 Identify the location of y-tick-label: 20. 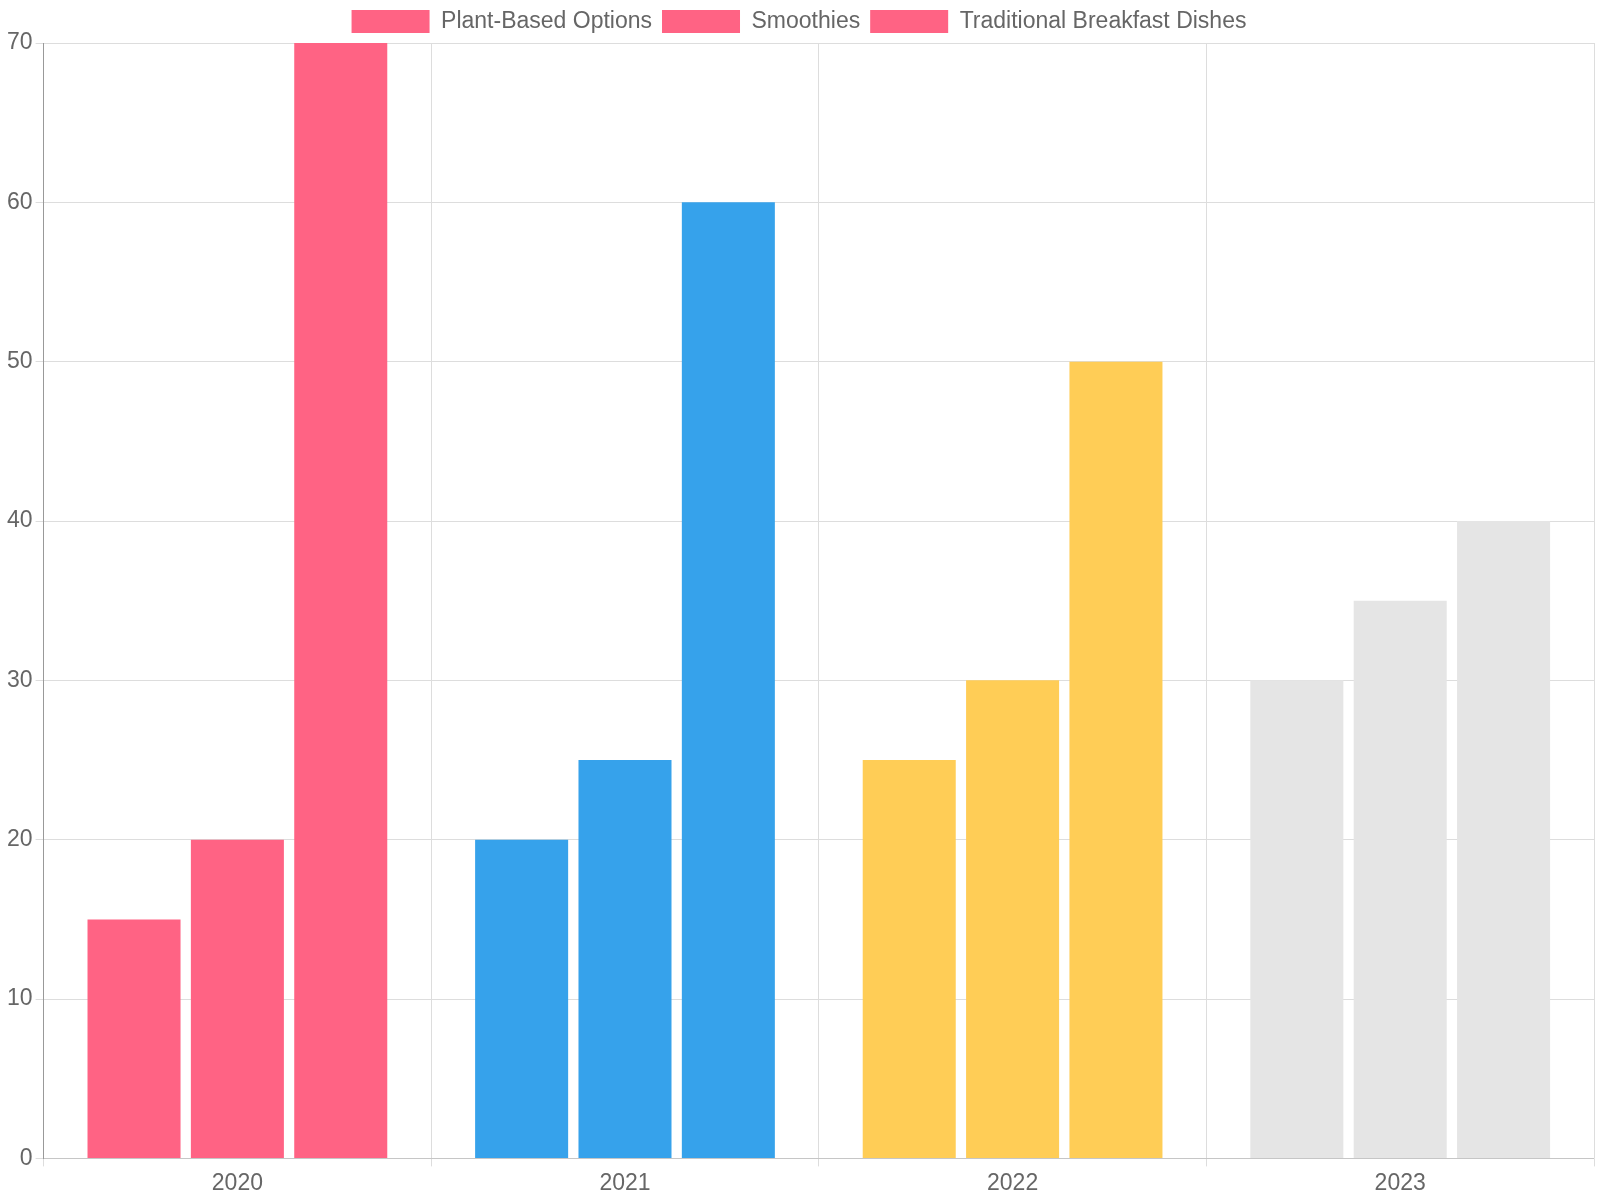
(19, 838).